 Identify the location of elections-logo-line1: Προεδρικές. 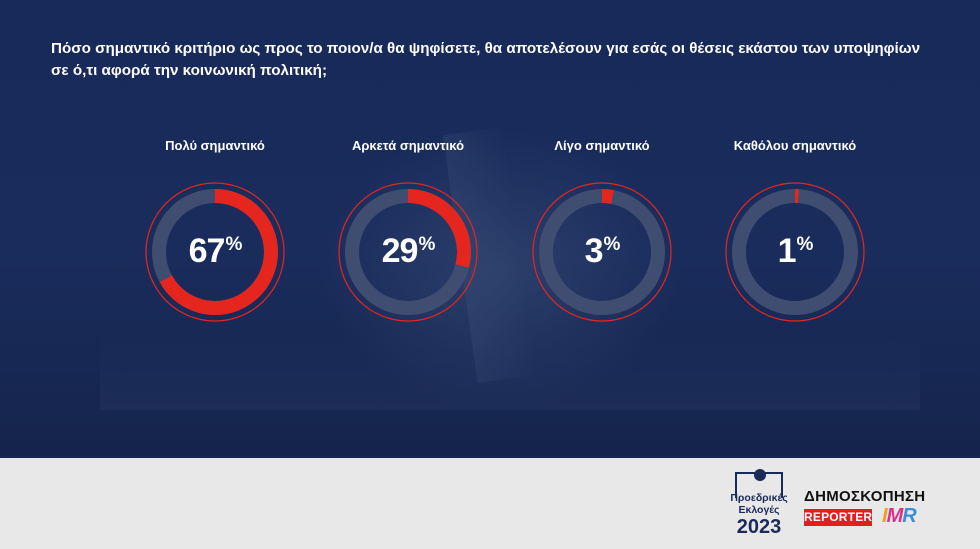
(759, 498).